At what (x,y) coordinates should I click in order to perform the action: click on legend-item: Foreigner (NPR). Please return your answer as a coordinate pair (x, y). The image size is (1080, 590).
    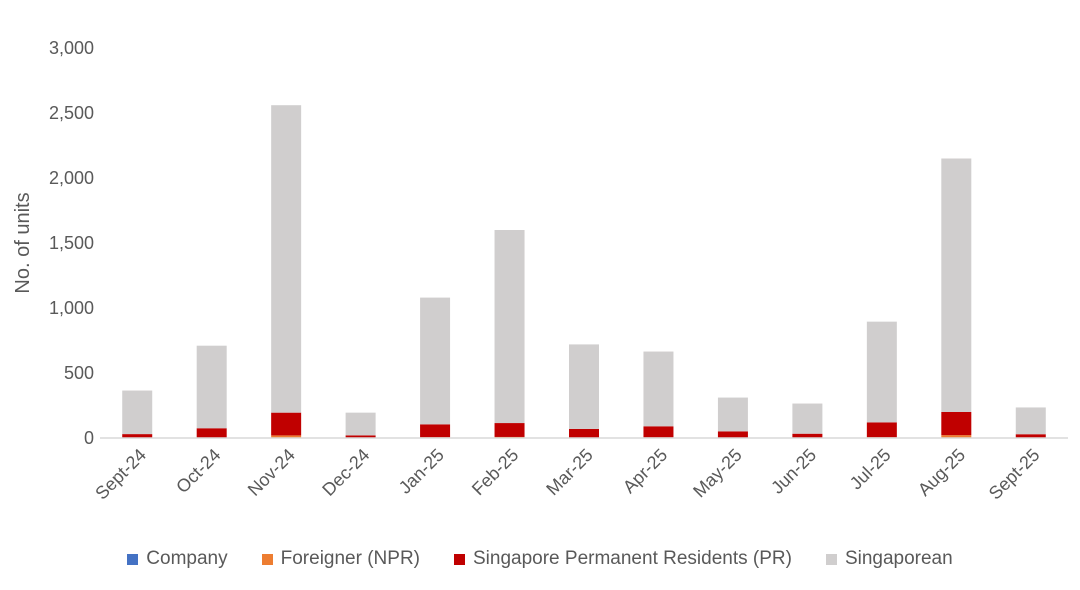
    Looking at the image, I should click on (340, 559).